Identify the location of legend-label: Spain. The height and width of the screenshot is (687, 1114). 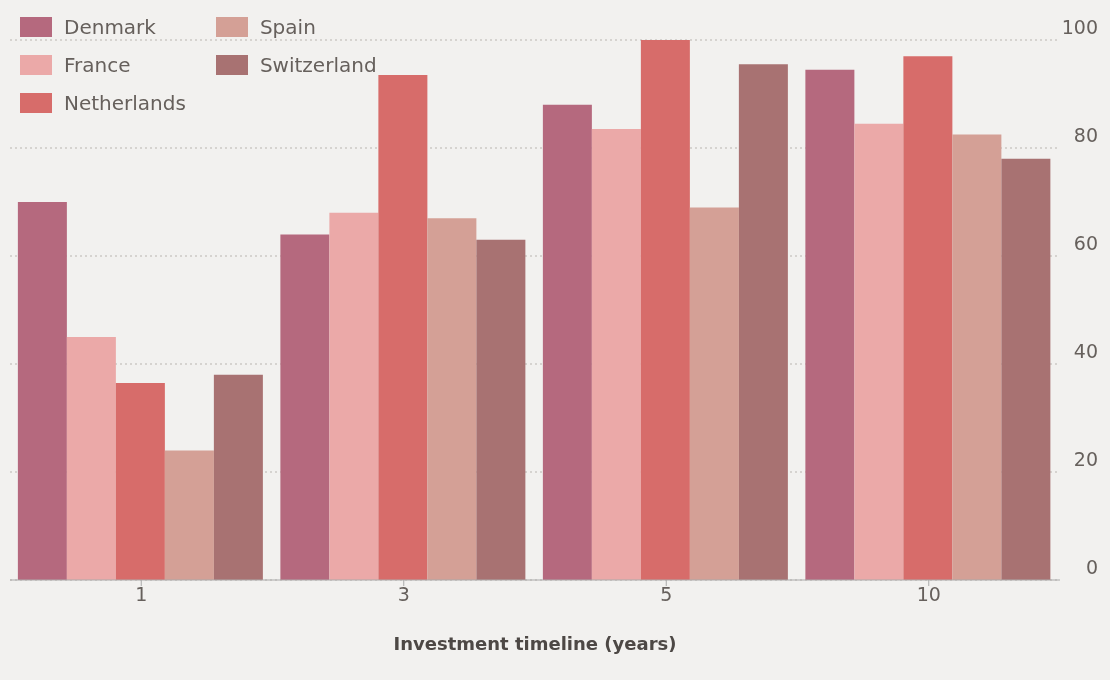
(287, 27).